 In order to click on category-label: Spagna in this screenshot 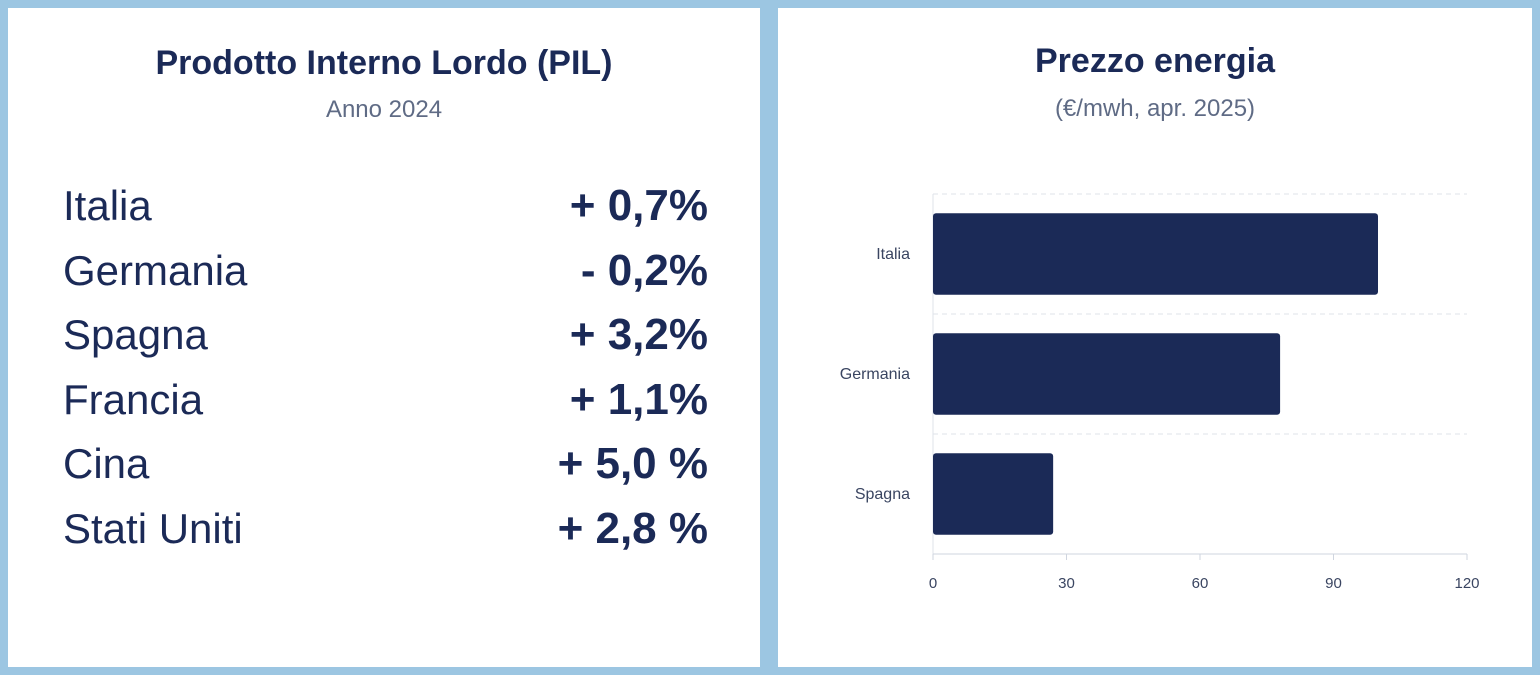, I will do `click(882, 494)`.